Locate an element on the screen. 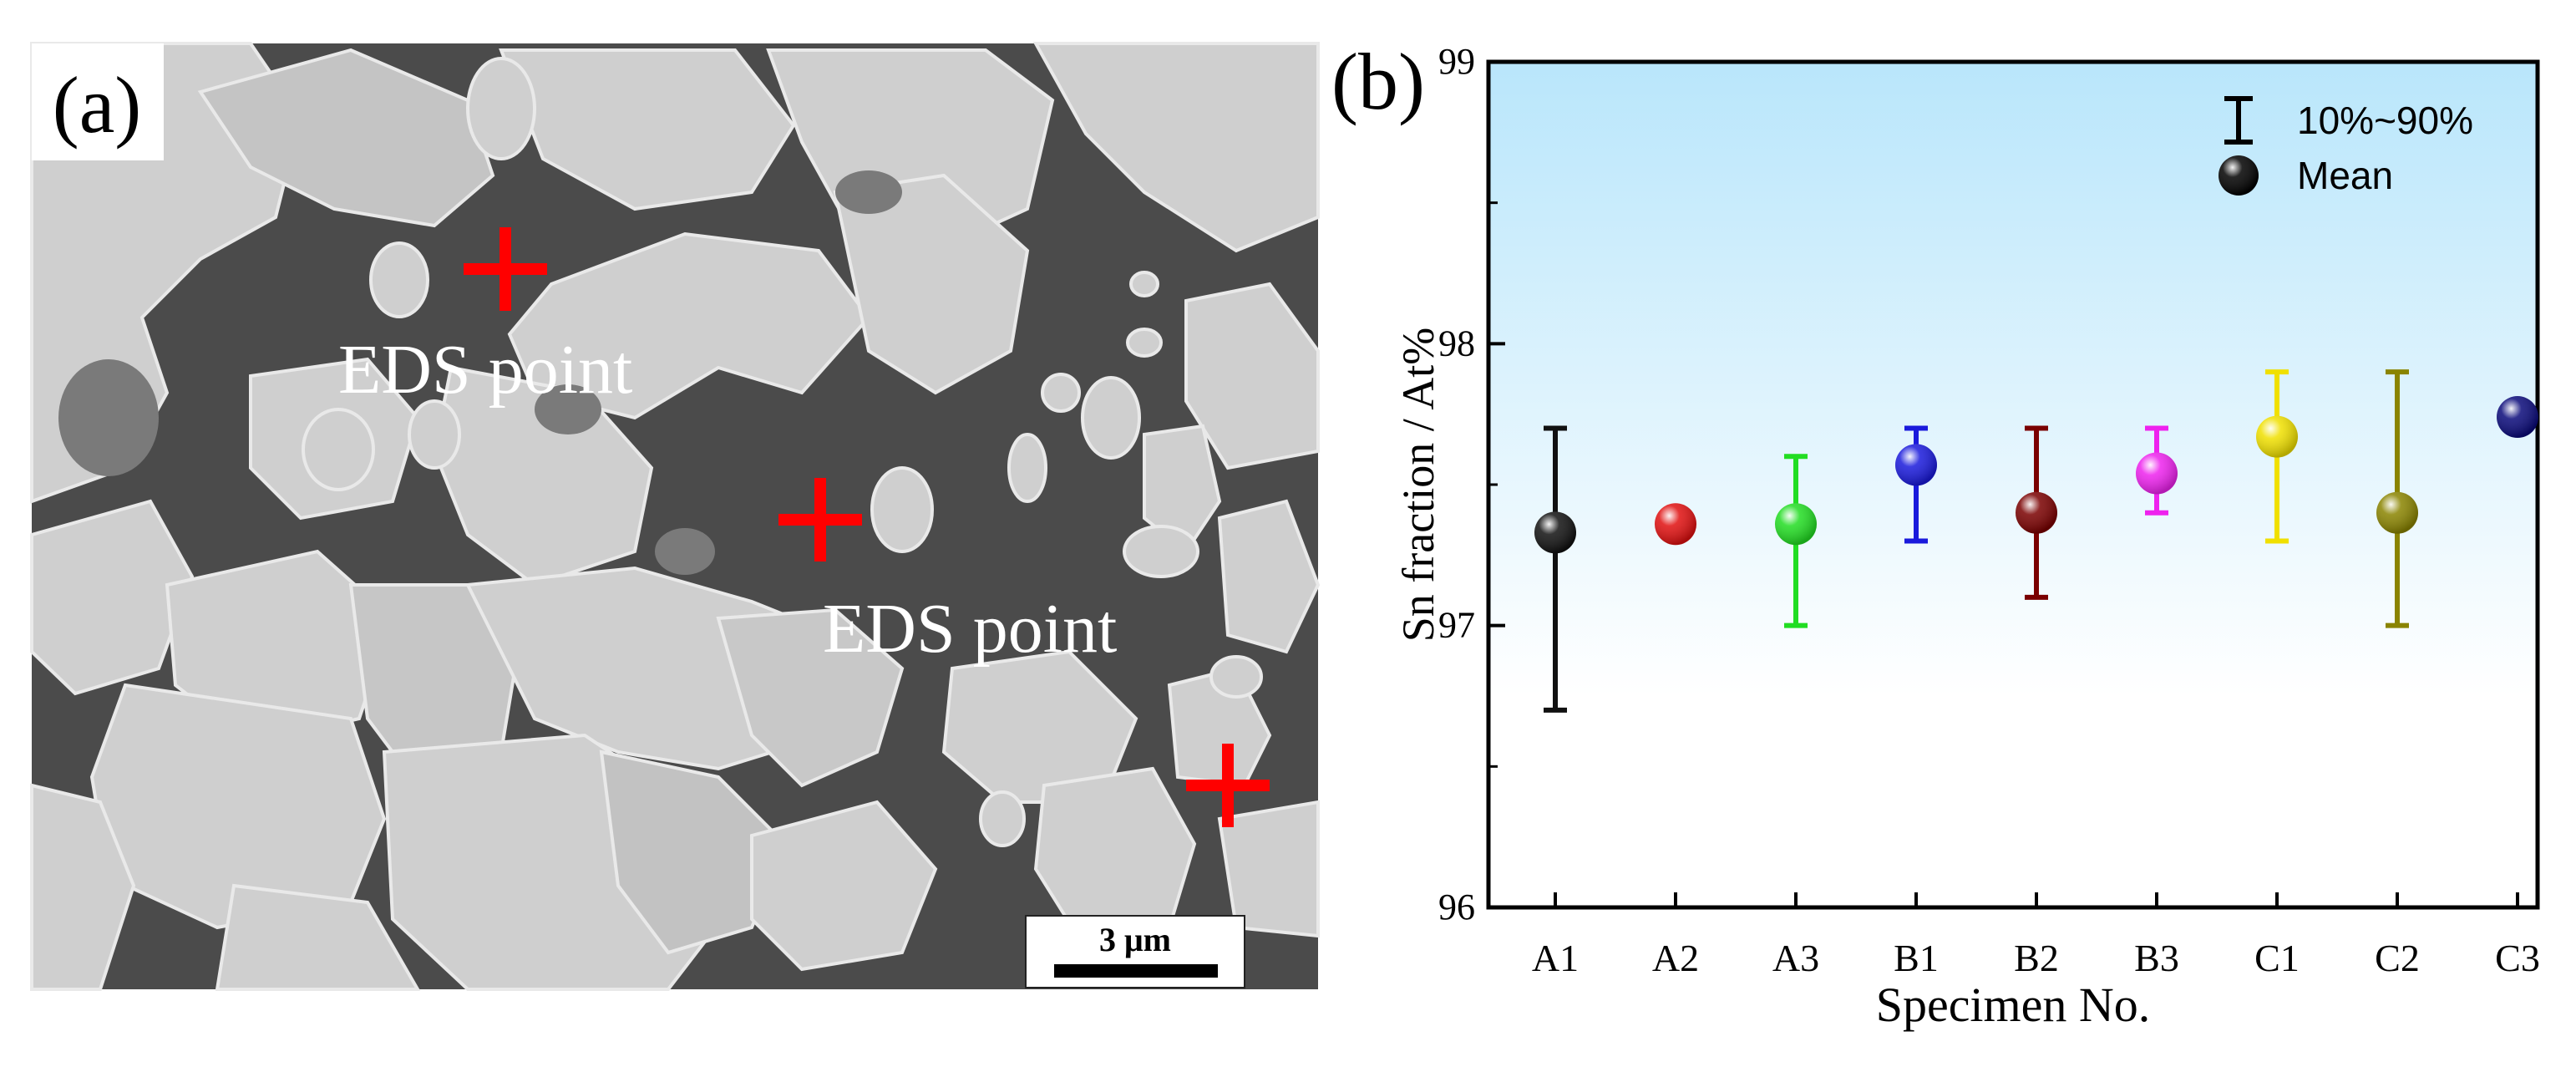 The width and height of the screenshot is (2576, 1067). x-tick-label: B2 is located at coordinates (2036, 958).